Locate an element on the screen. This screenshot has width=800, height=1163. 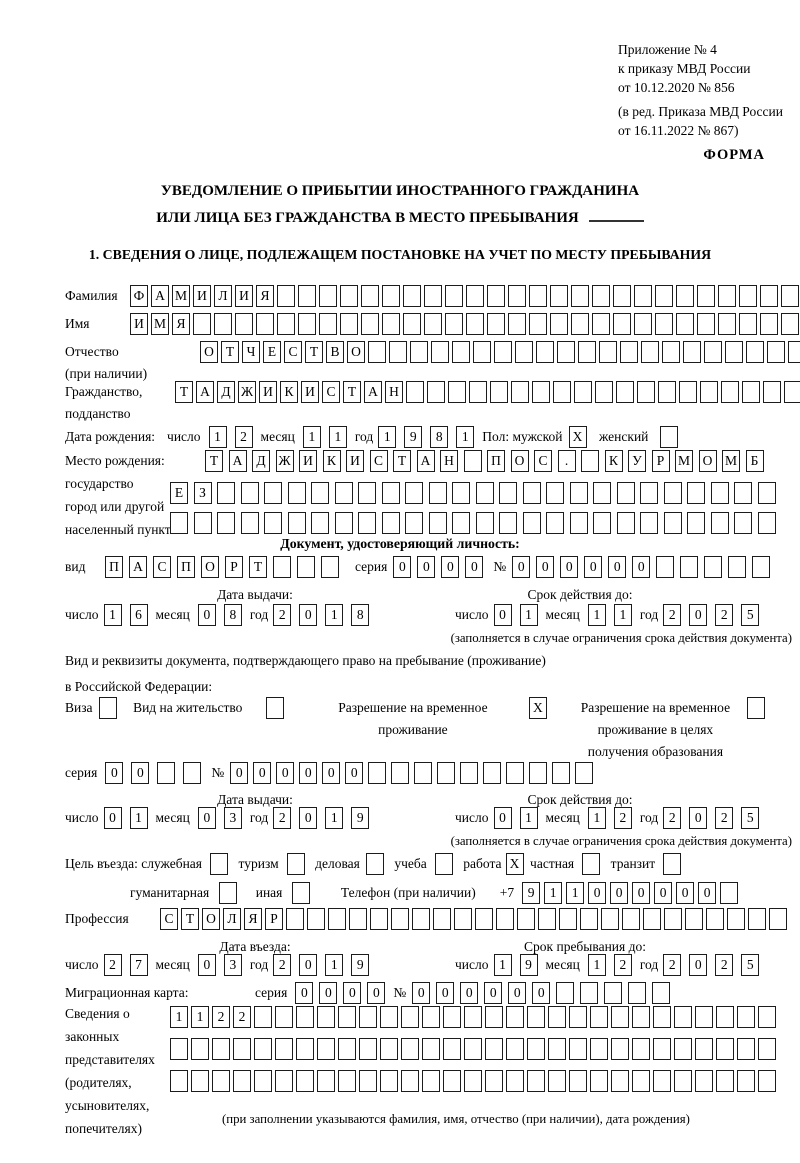
stay-until-header: Срок пребывания до: is located at coordinates (585, 946).